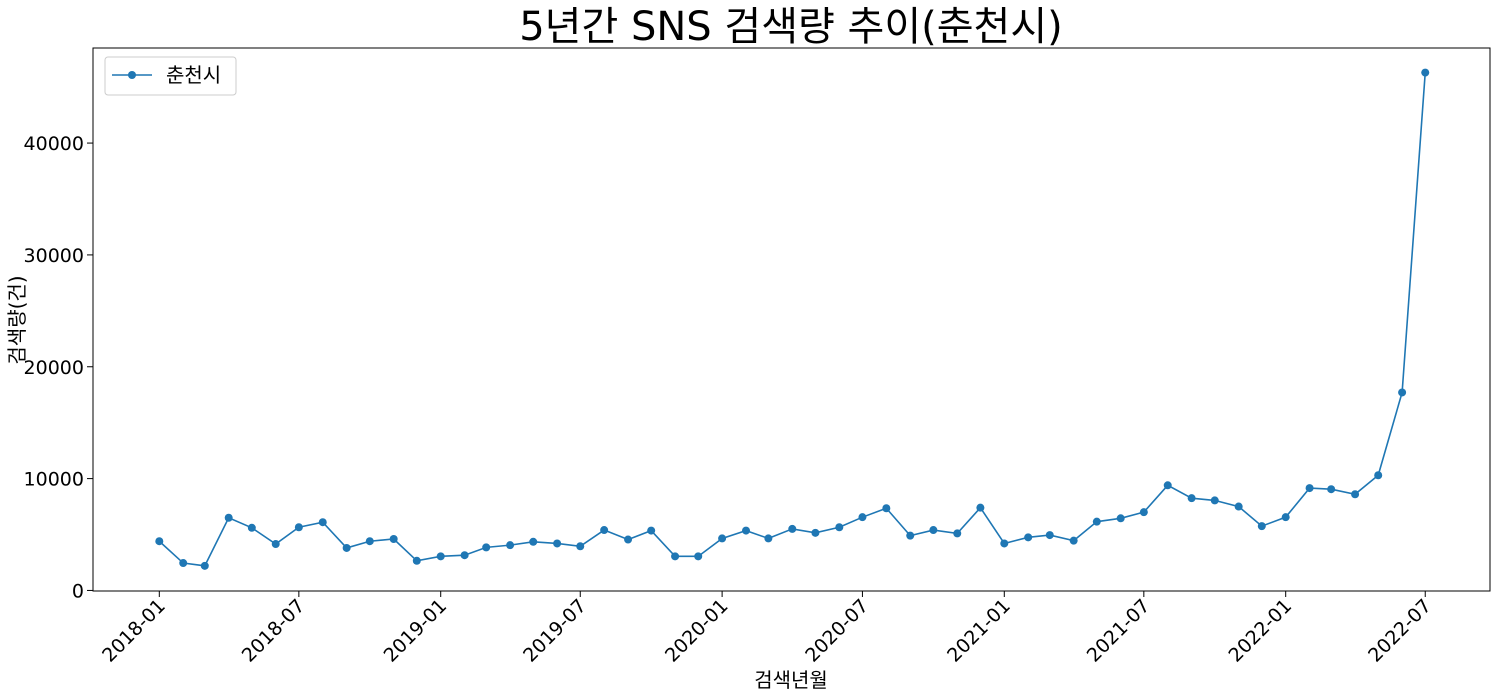  What do you see at coordinates (697, 631) in the screenshot?
I see `x-tick-label: 2020-01` at bounding box center [697, 631].